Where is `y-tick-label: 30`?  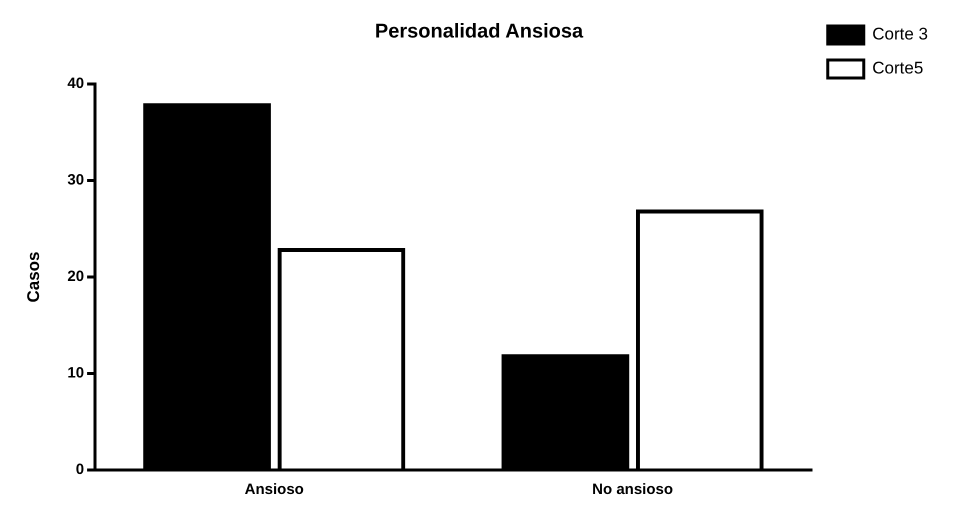 y-tick-label: 30 is located at coordinates (75, 180).